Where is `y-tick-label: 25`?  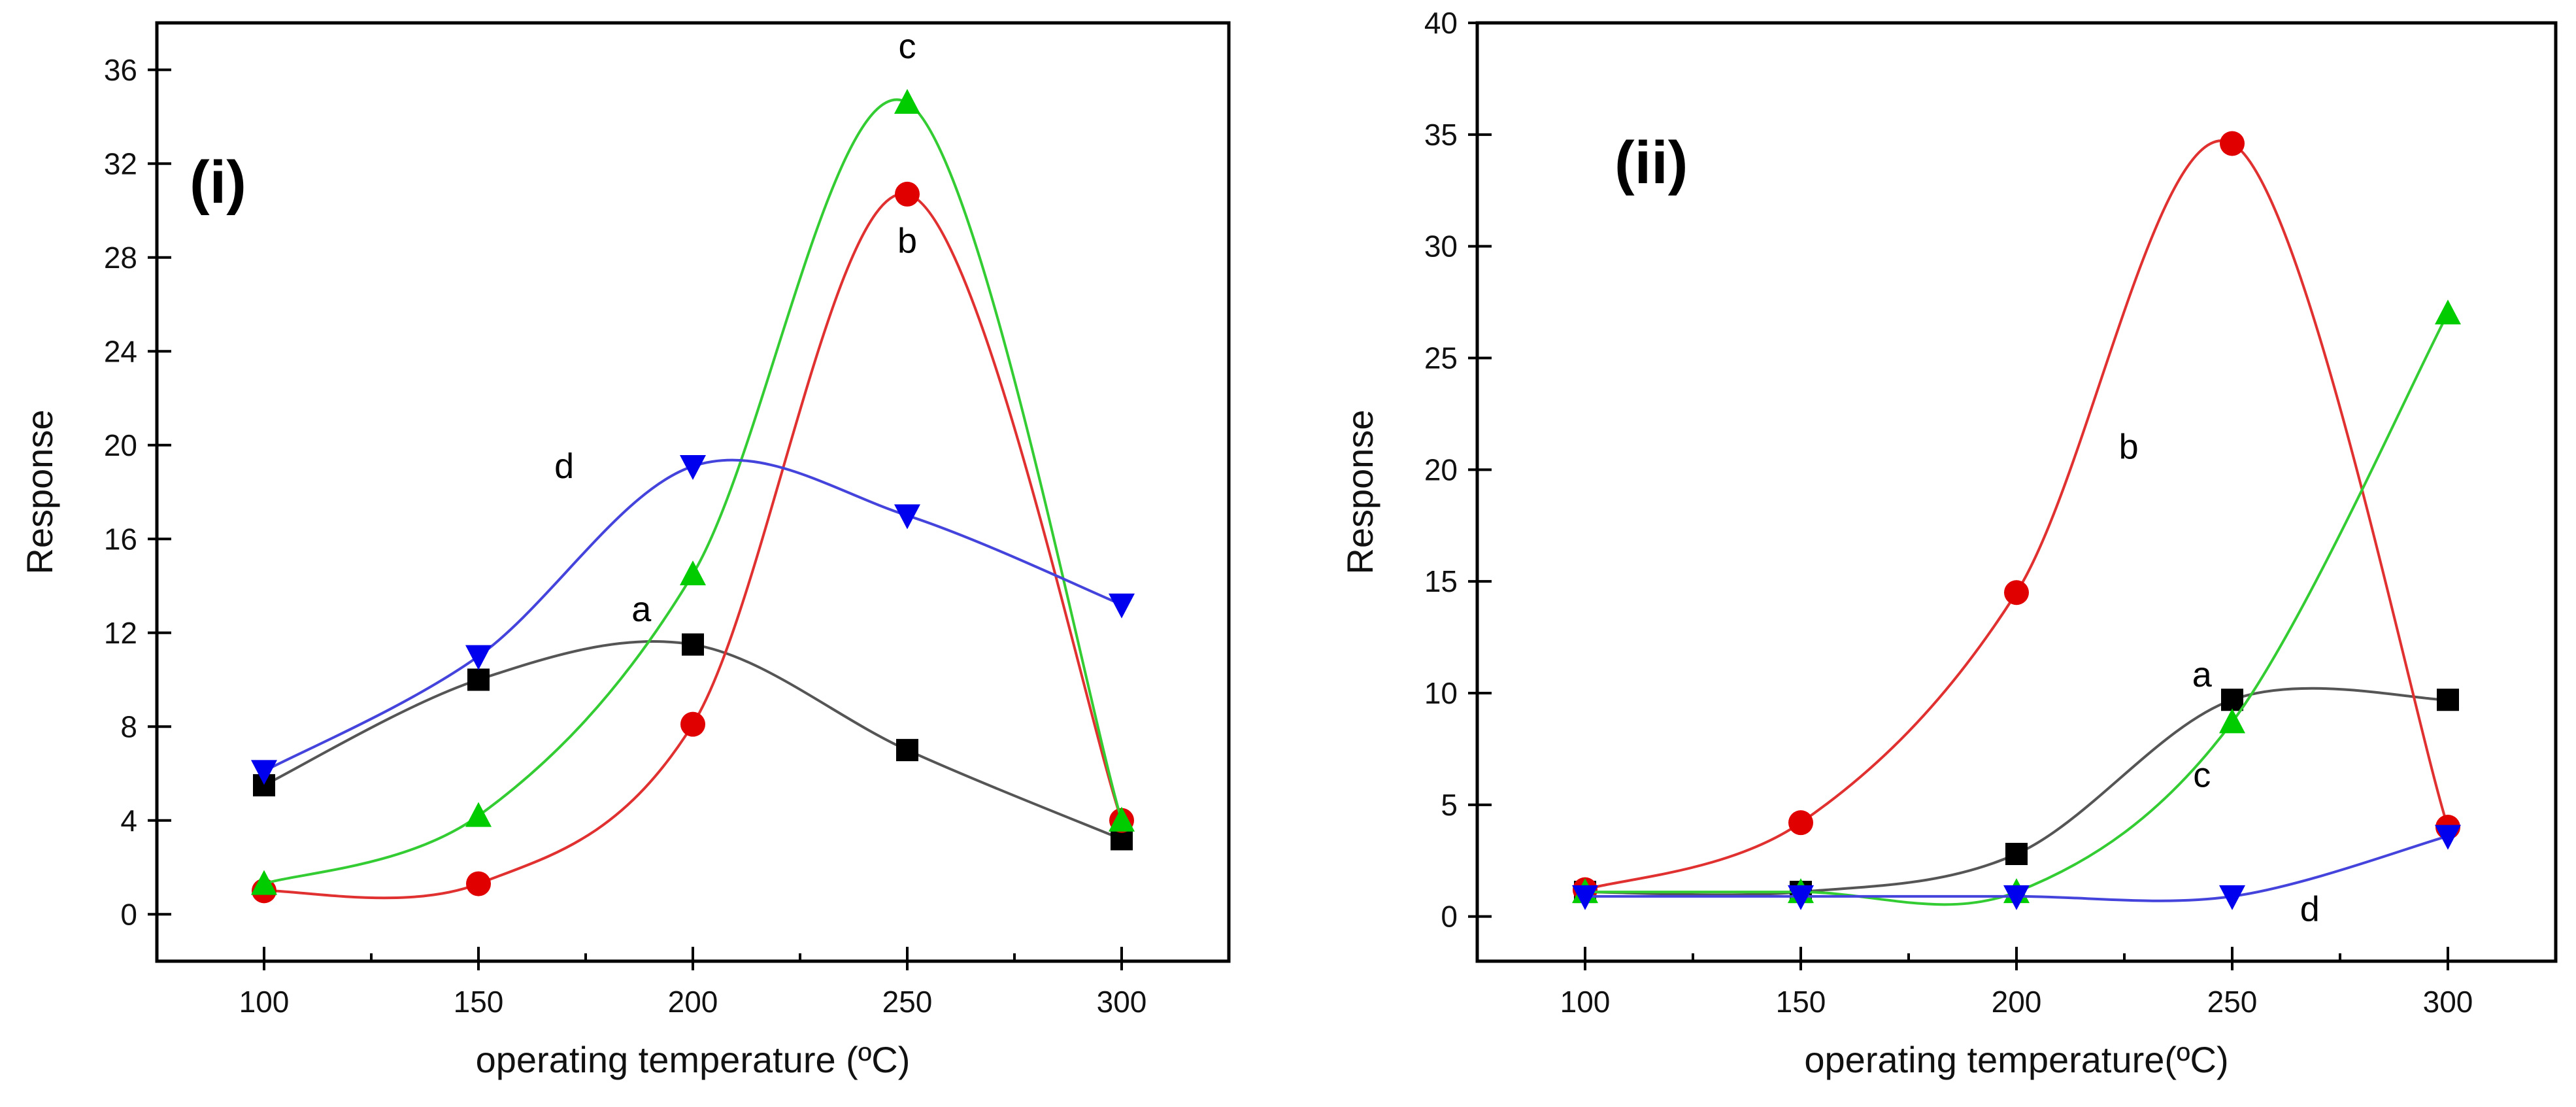
y-tick-label: 25 is located at coordinates (1441, 358).